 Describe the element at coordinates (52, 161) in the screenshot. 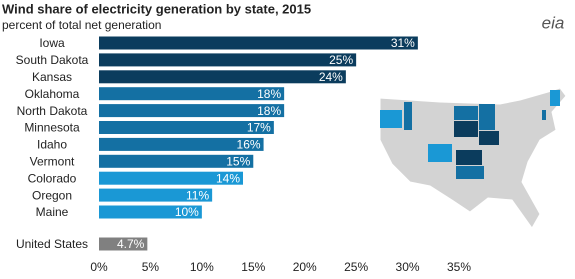

I see `y-tick-label: Vermont` at that location.